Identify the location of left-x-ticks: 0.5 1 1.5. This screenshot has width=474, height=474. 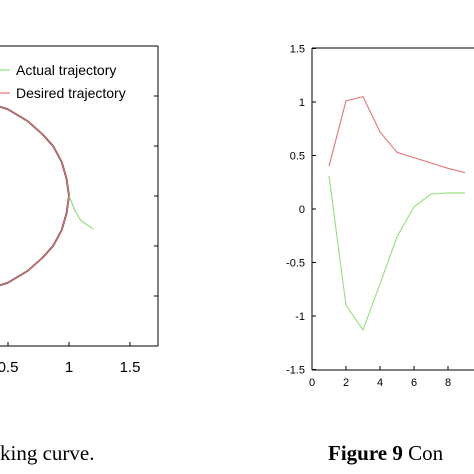
(70, 359).